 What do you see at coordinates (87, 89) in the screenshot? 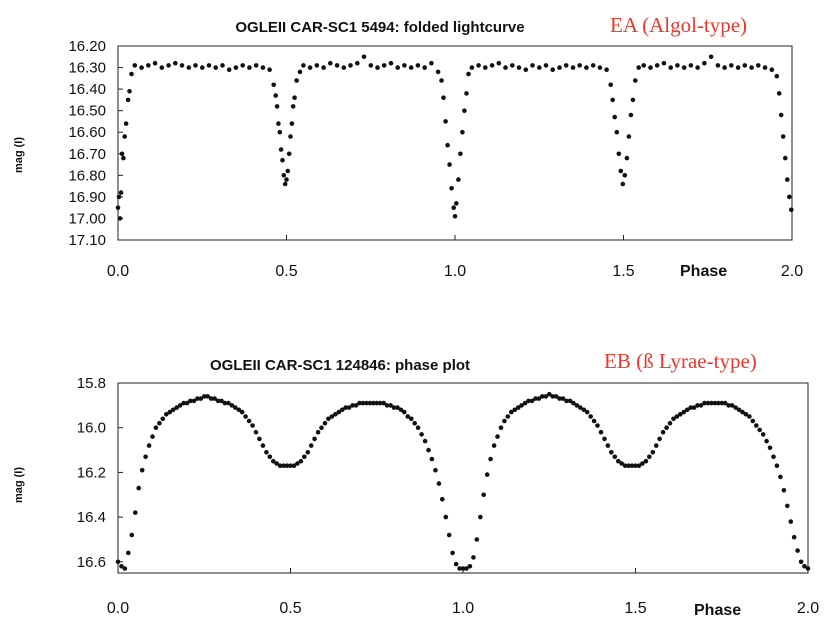
I see `y-tick-label: 16.40` at bounding box center [87, 89].